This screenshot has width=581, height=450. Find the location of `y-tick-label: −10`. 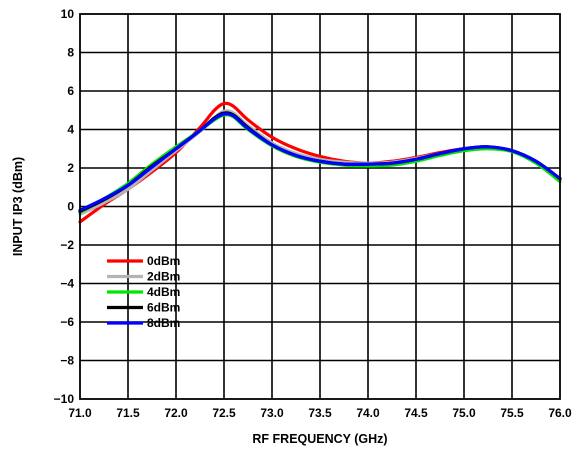

y-tick-label: −10 is located at coordinates (64, 399).